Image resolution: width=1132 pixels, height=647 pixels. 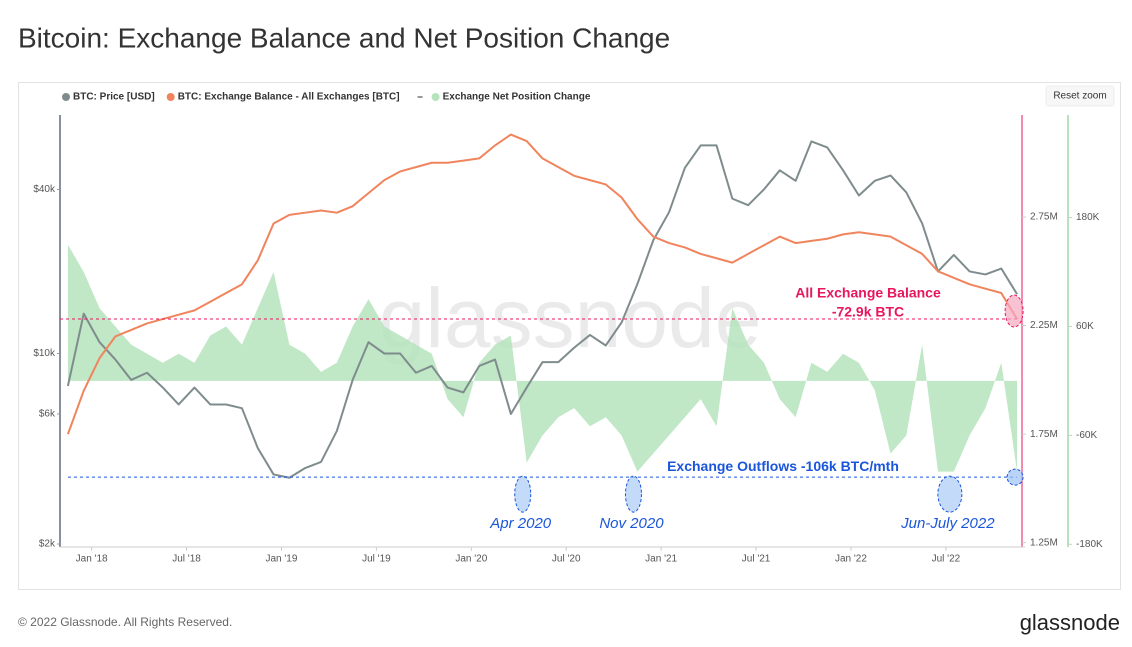 What do you see at coordinates (851, 559) in the screenshot?
I see `x-tick-label: Jan '22` at bounding box center [851, 559].